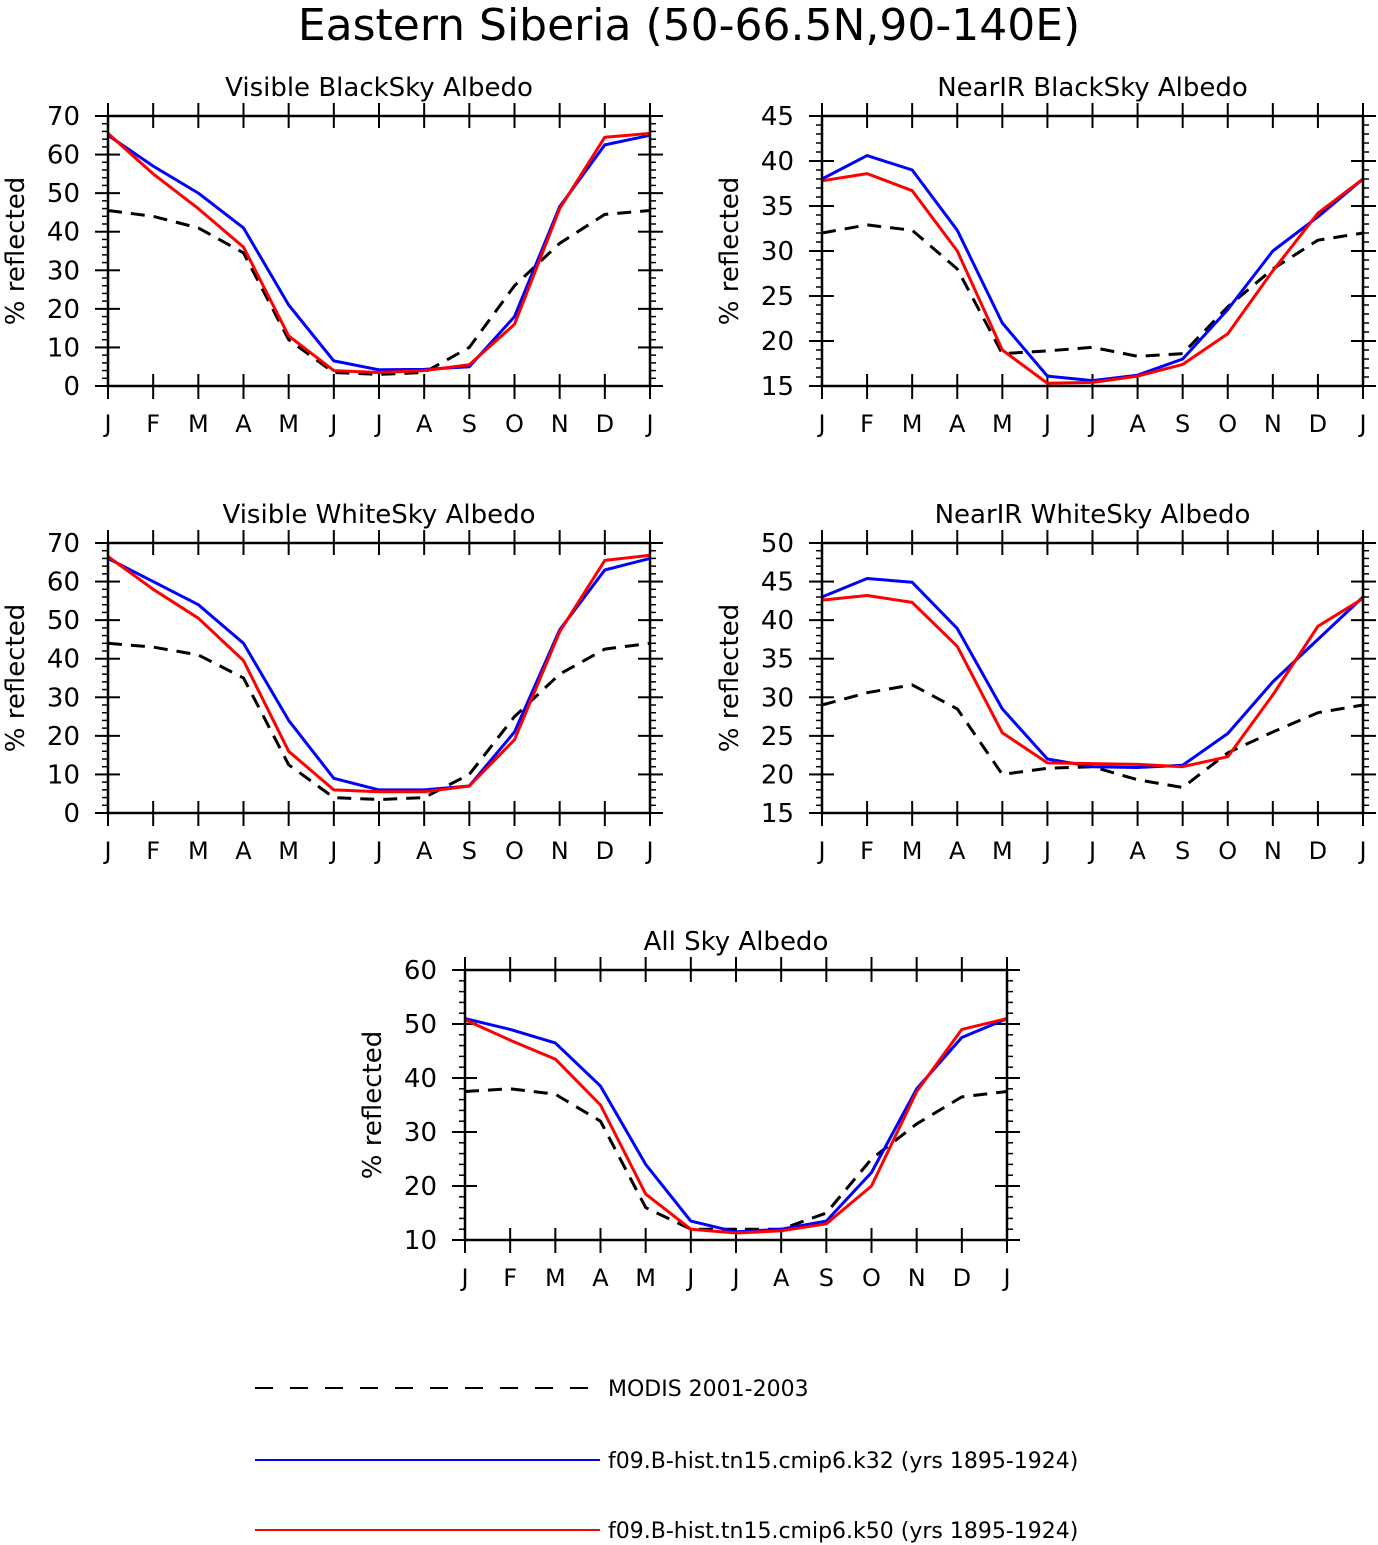  What do you see at coordinates (777, 583) in the screenshot?
I see `y-tick-label: 45` at bounding box center [777, 583].